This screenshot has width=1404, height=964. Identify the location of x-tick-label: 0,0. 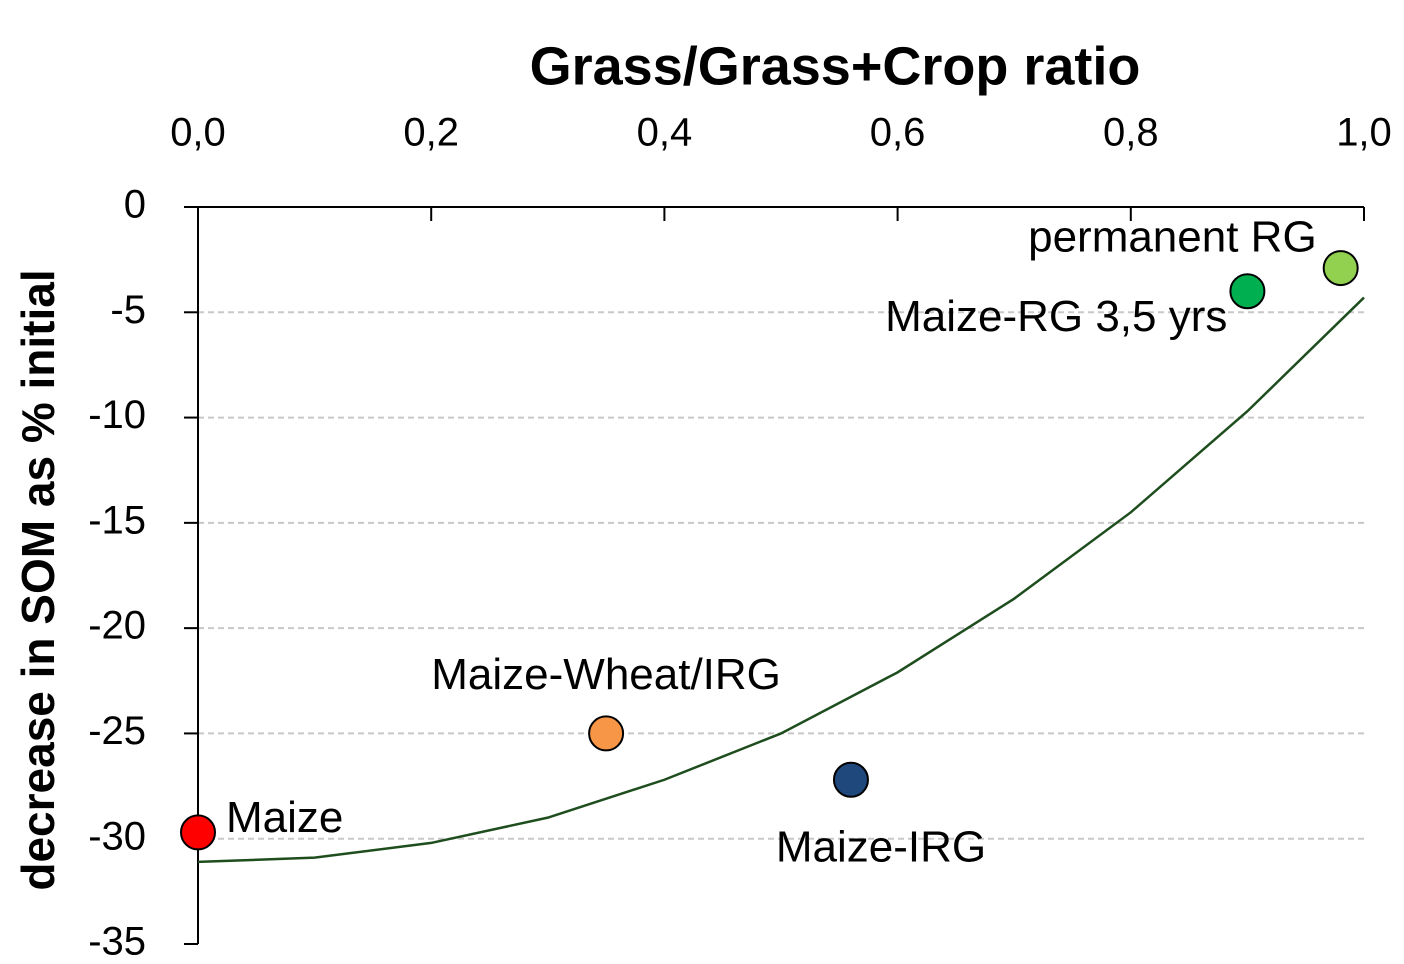
(198, 133).